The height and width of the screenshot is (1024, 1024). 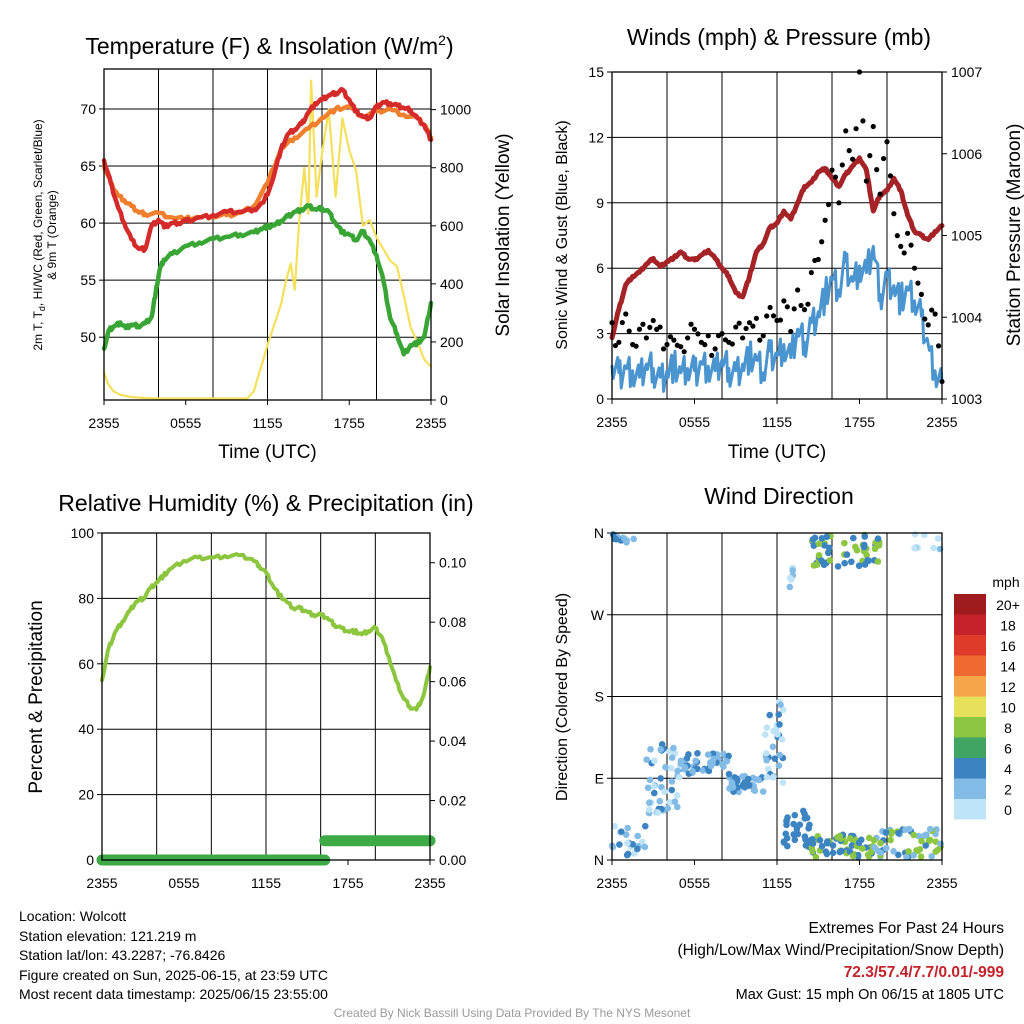 I want to click on y-tick-label: E, so click(x=599, y=778).